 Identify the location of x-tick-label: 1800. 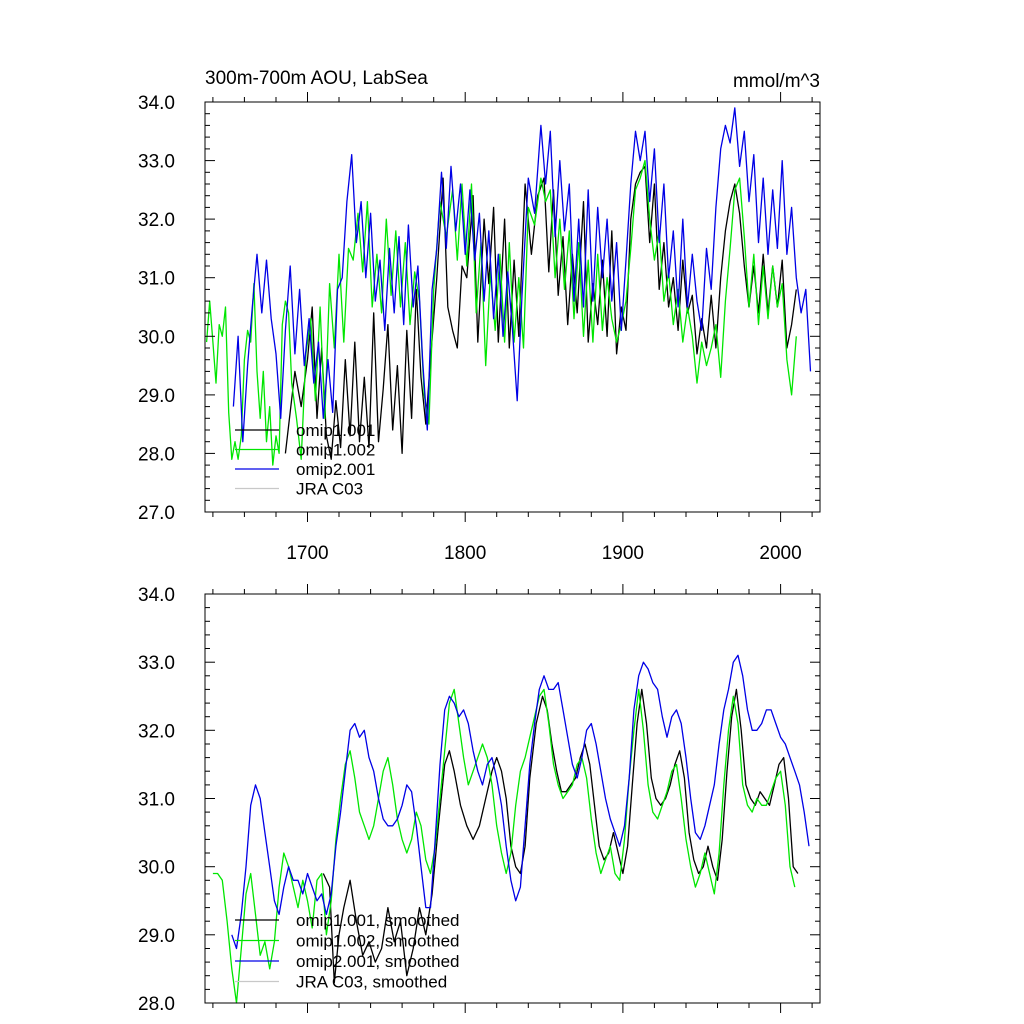
(465, 553).